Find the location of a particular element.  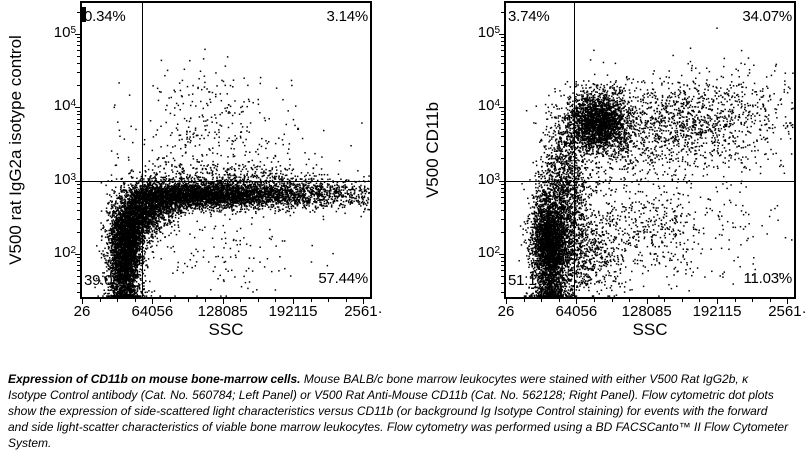

y-axis-title-cd11b: V500 CD11b is located at coordinates (432, 150).